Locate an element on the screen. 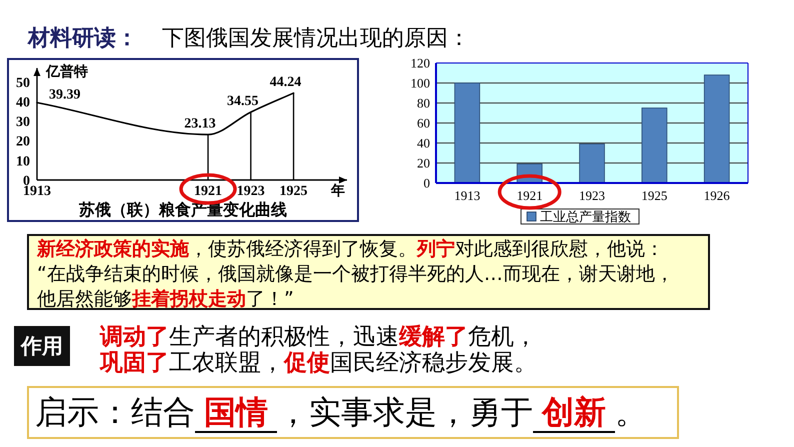  y-tick-label: 50 is located at coordinates (23, 83).